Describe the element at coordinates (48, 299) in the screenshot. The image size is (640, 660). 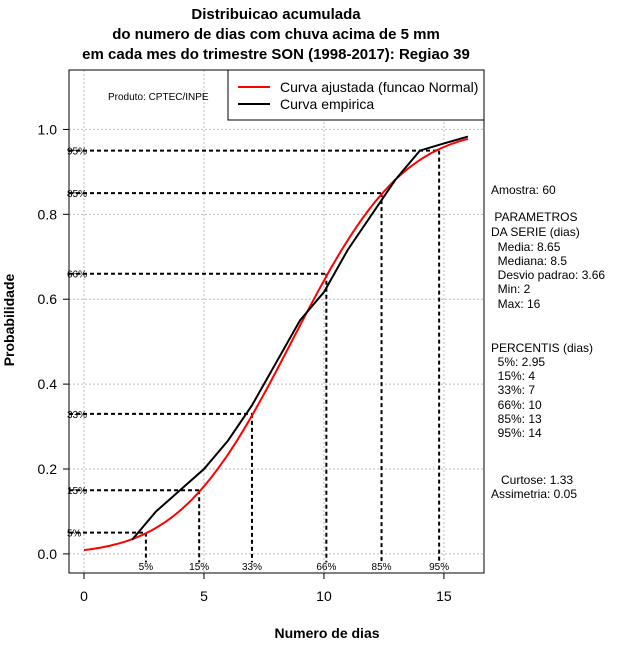
I see `y-tick-label: 0.6` at that location.